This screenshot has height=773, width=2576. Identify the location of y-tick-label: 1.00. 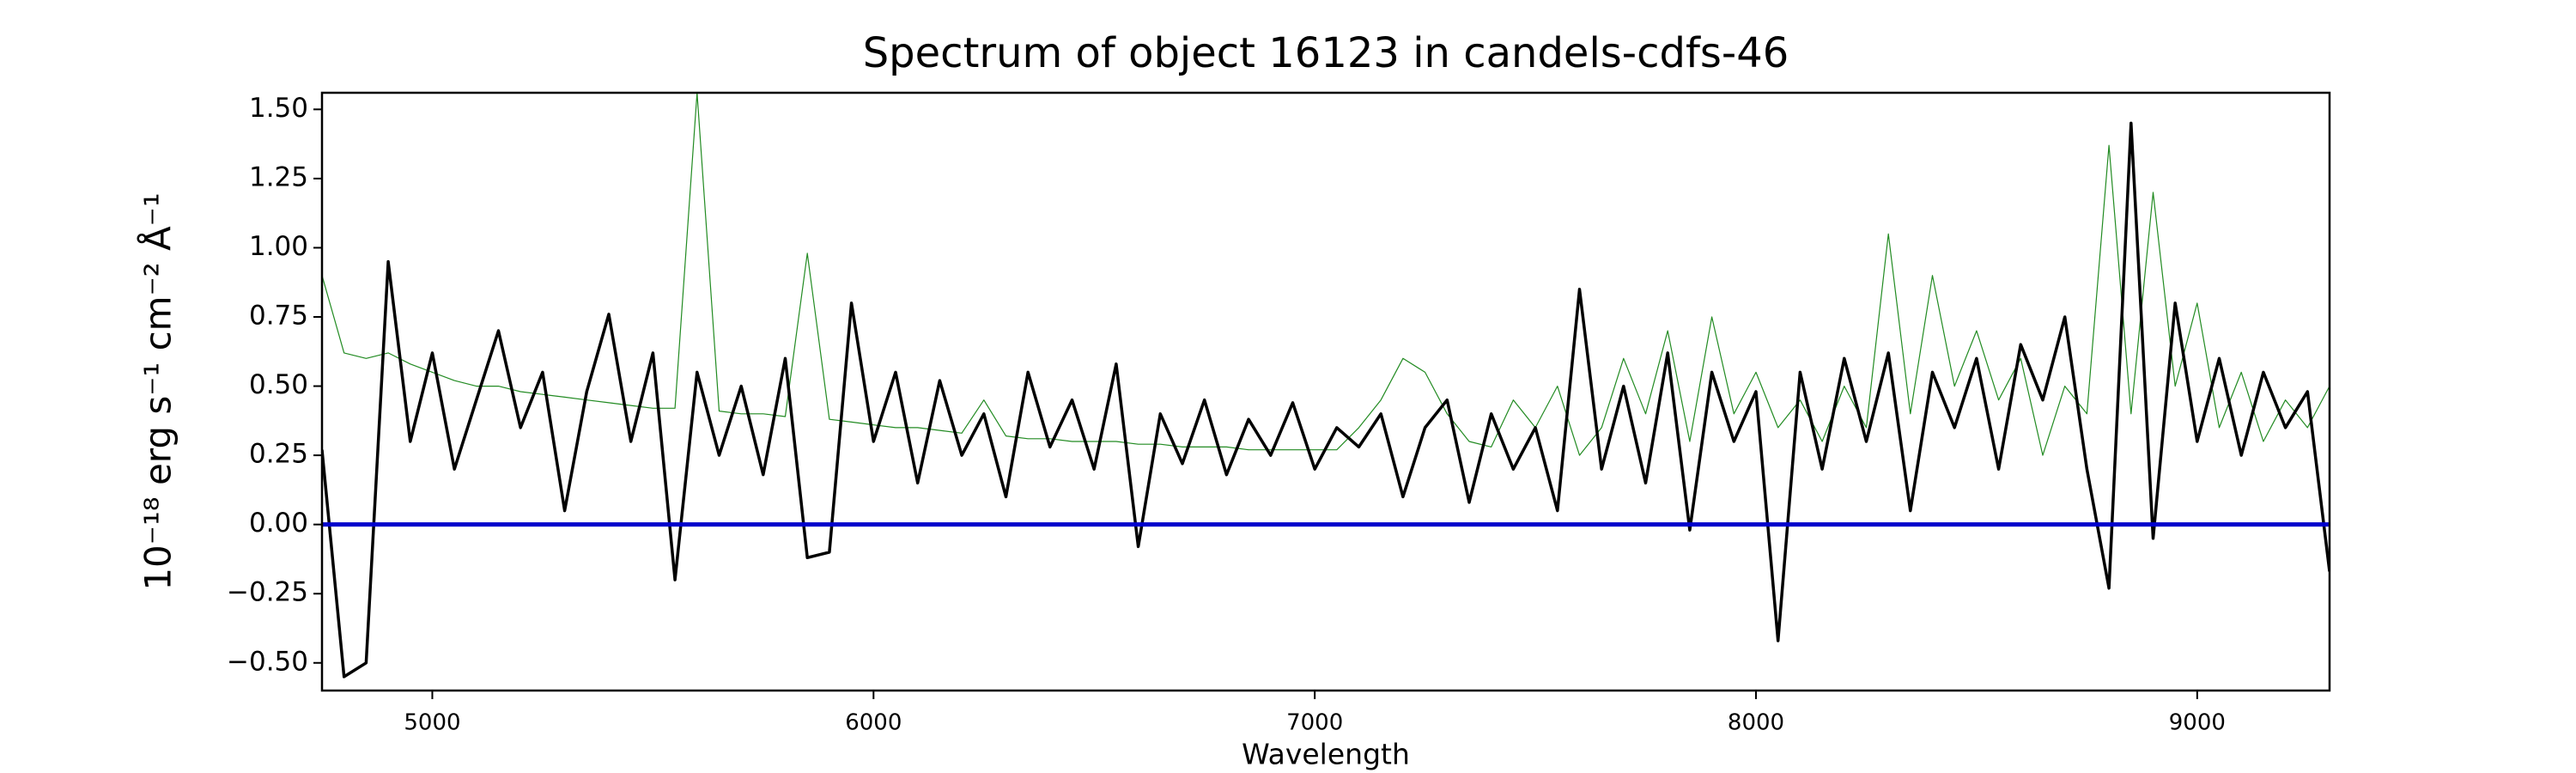
(279, 246).